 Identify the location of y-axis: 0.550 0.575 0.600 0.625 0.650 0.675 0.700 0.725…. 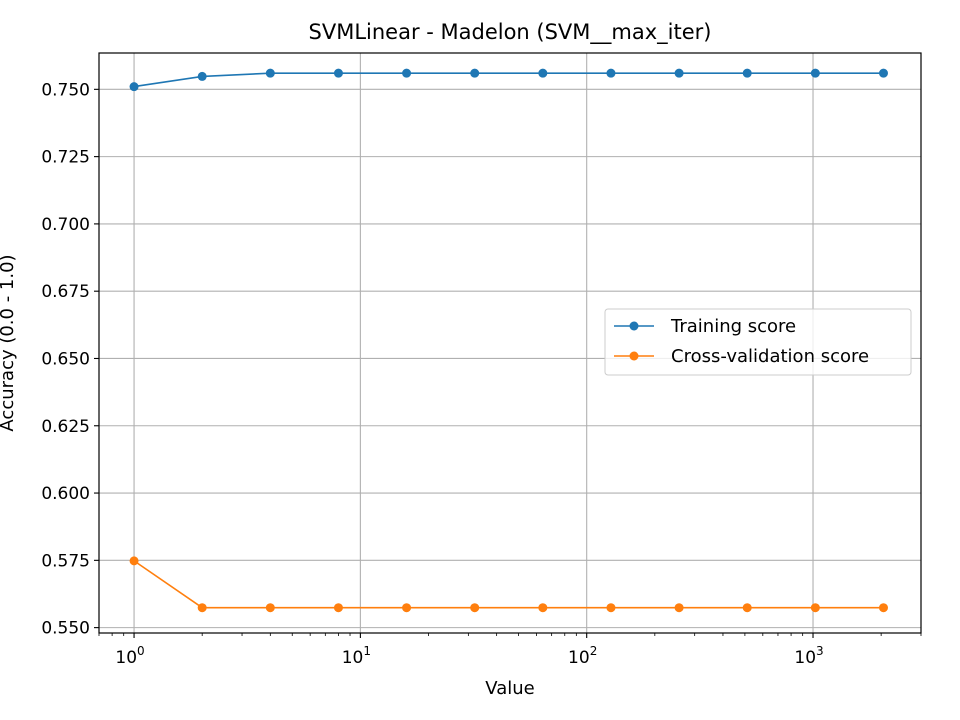
(70, 359).